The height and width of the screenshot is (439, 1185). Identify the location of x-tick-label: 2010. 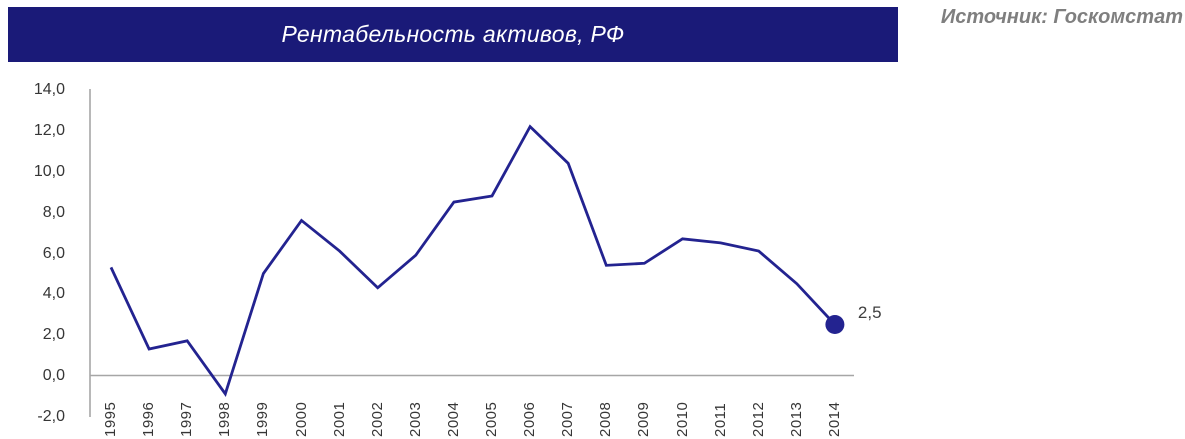
(682, 419).